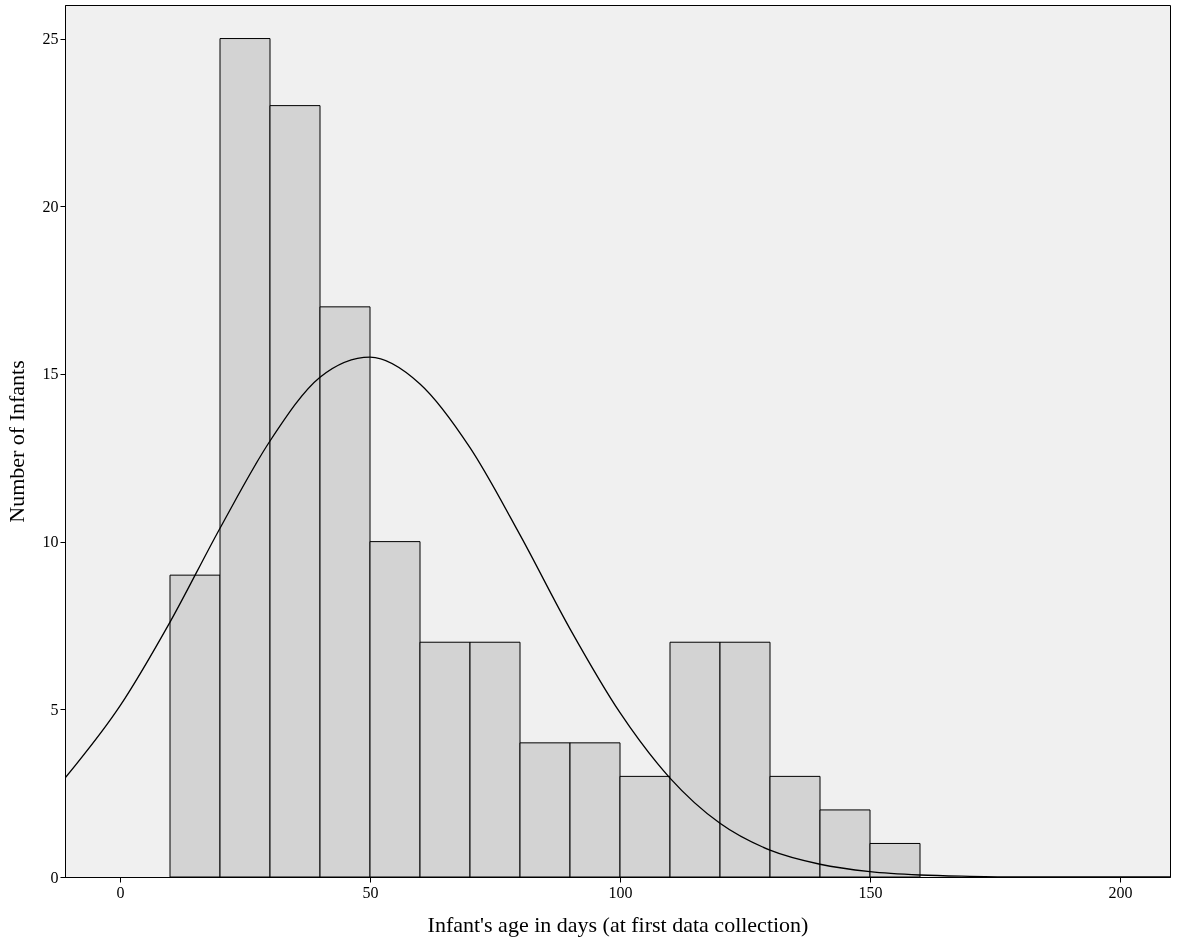 The height and width of the screenshot is (951, 1185). I want to click on y-tick-label: 25, so click(50, 39).